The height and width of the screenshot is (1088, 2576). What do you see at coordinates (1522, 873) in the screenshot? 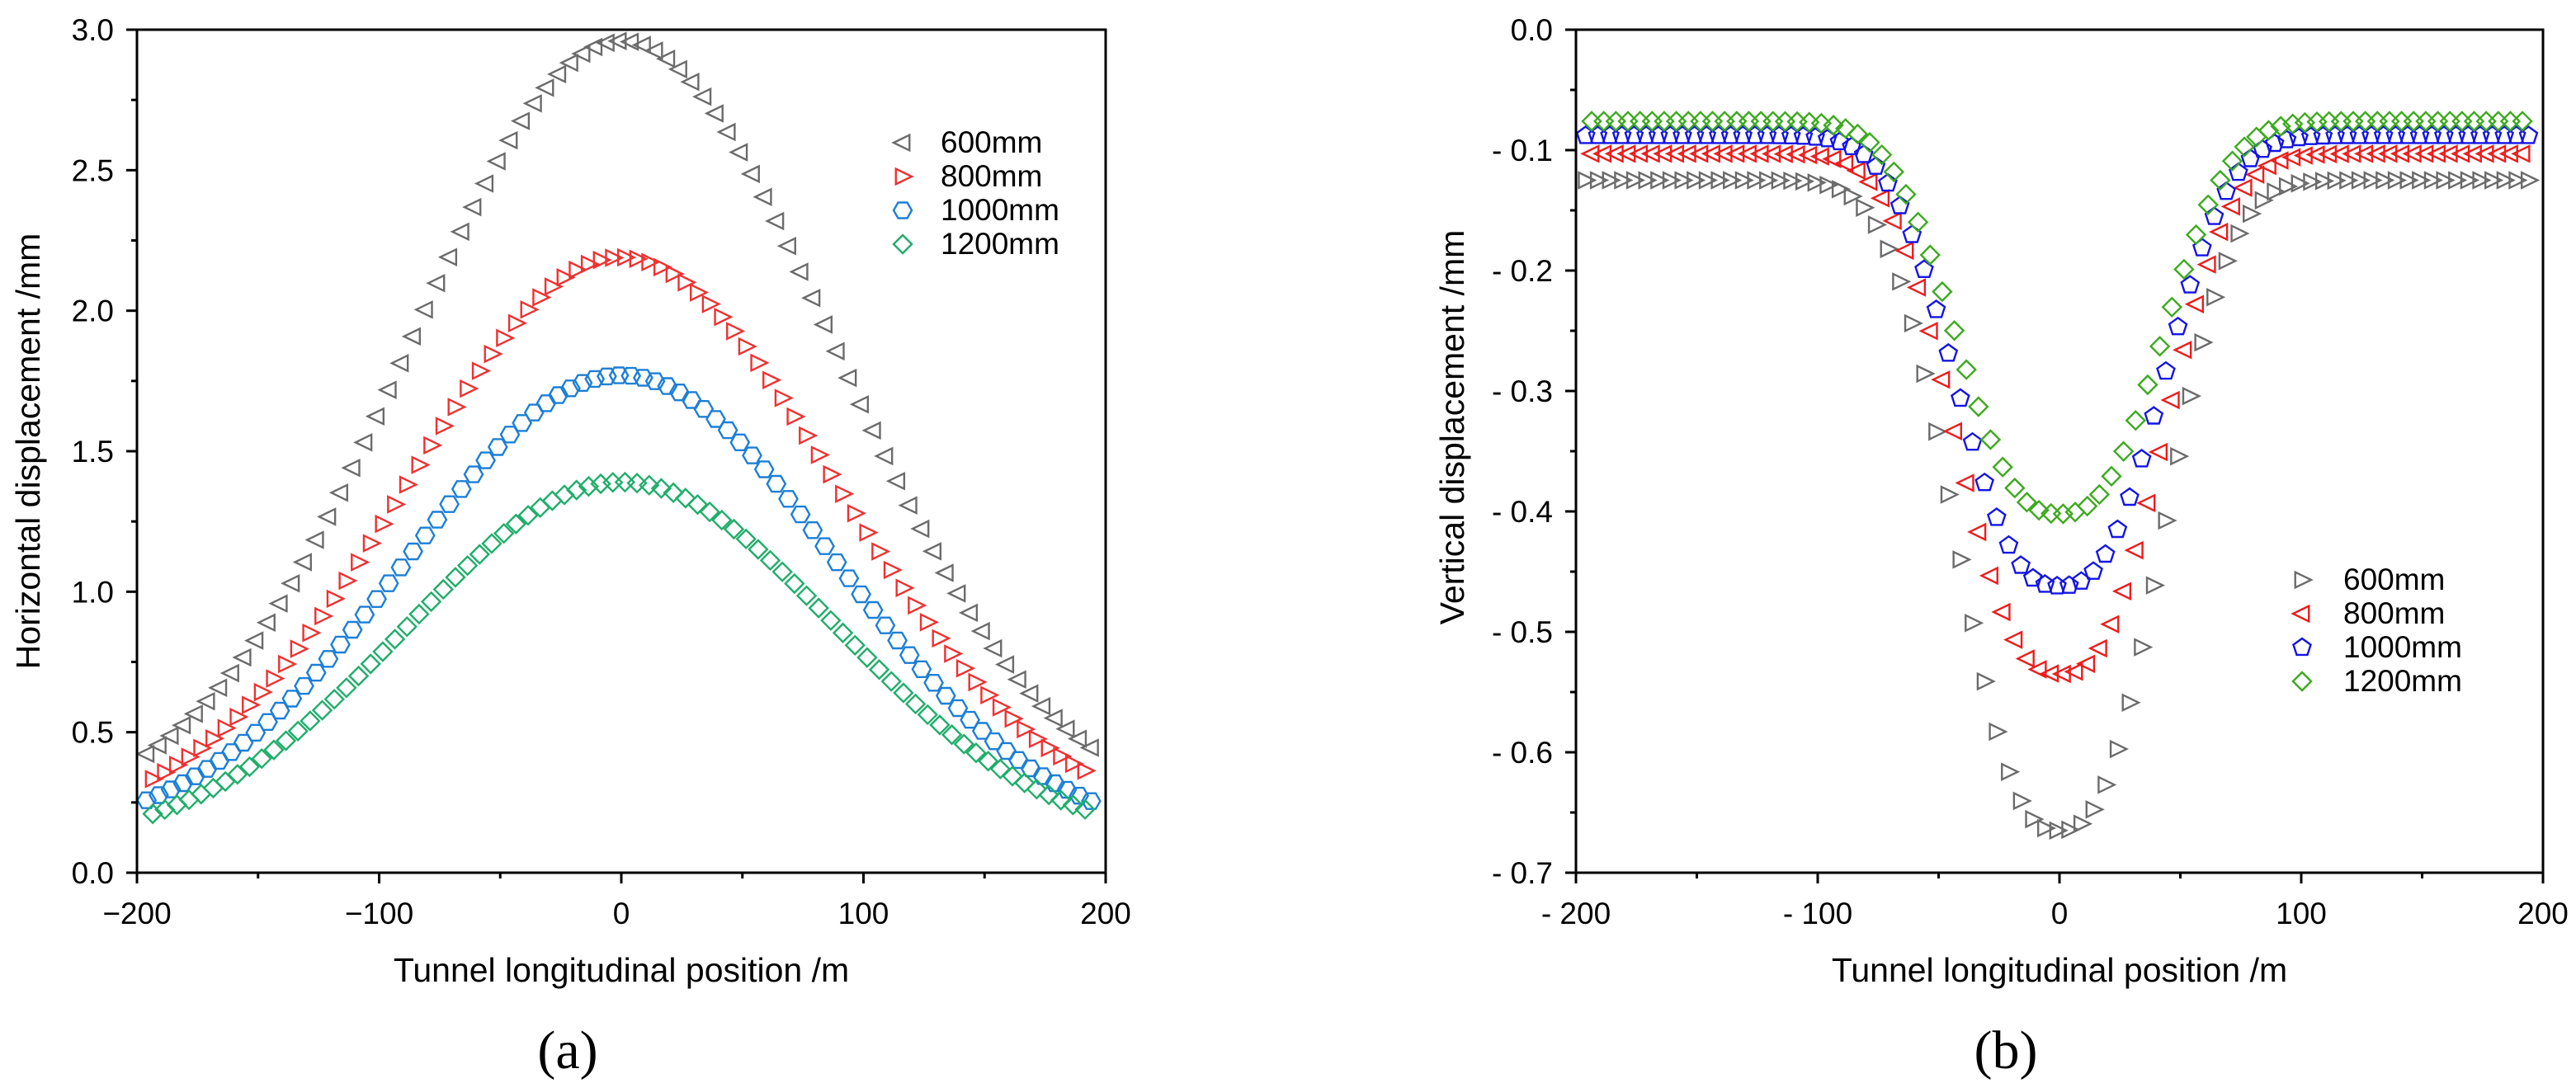
I see `chart-b-ytick-label: - 0.7` at bounding box center [1522, 873].